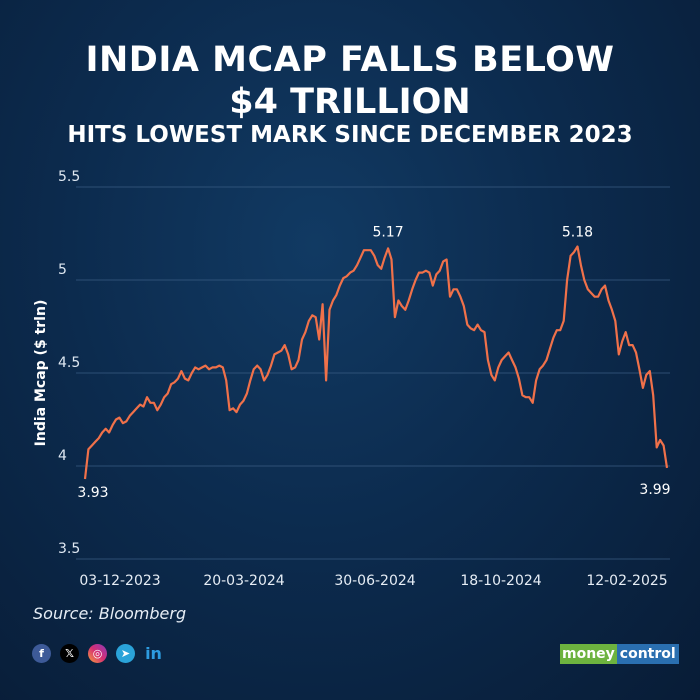 Image resolution: width=700 pixels, height=700 pixels. I want to click on x-tick-label: 12-02-2025, so click(626, 581).